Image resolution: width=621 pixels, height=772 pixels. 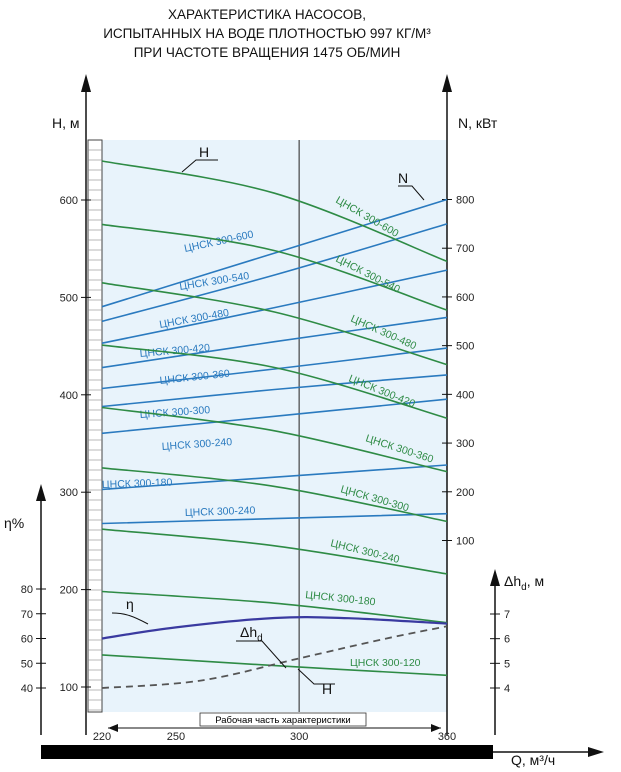 I want to click on h-bottom-label: H, so click(x=327, y=689).